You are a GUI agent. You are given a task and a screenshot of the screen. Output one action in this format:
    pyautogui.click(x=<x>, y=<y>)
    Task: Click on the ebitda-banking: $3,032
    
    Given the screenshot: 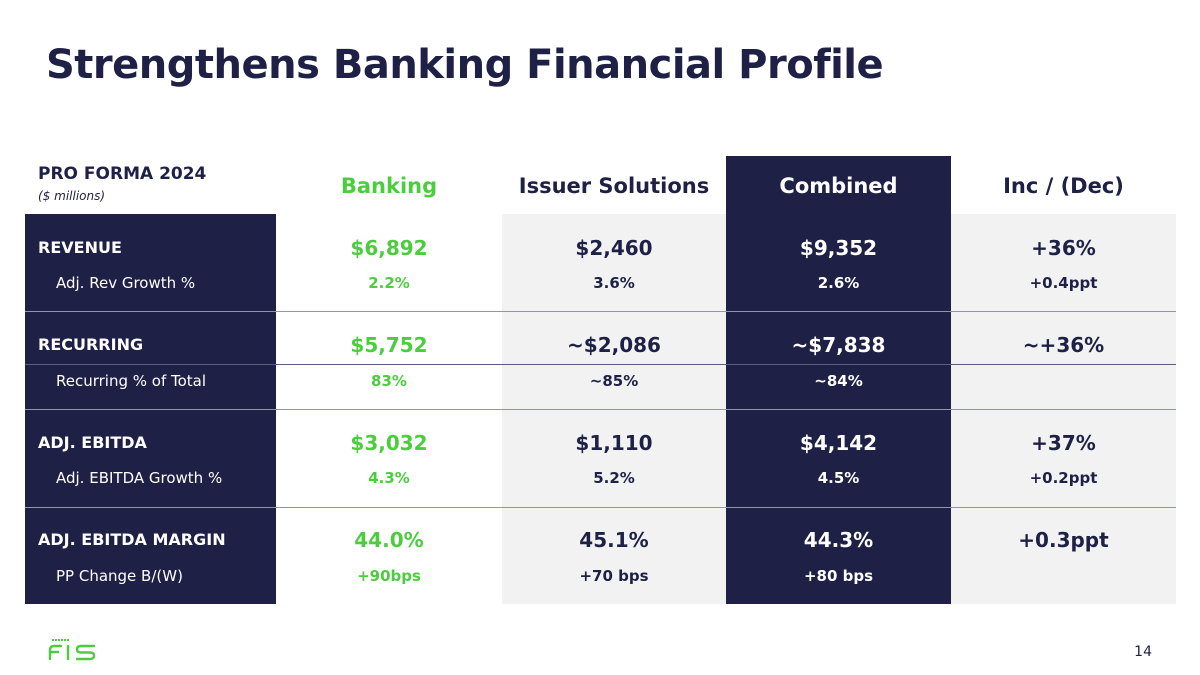 What is the action you would take?
    pyautogui.click(x=389, y=443)
    